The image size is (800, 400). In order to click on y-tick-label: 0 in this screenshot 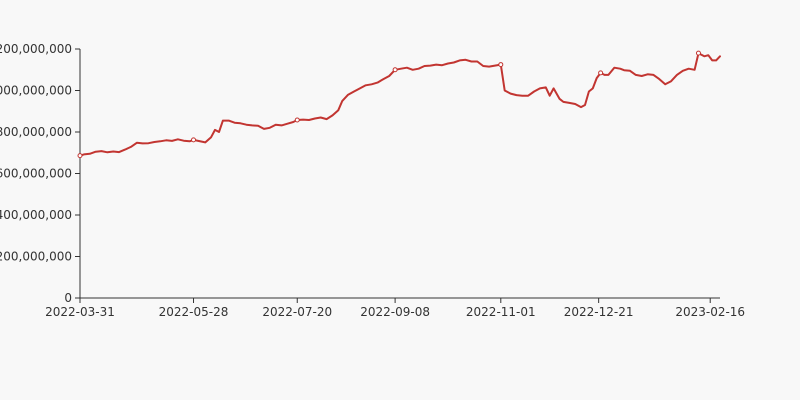, I will do `click(68, 298)`.